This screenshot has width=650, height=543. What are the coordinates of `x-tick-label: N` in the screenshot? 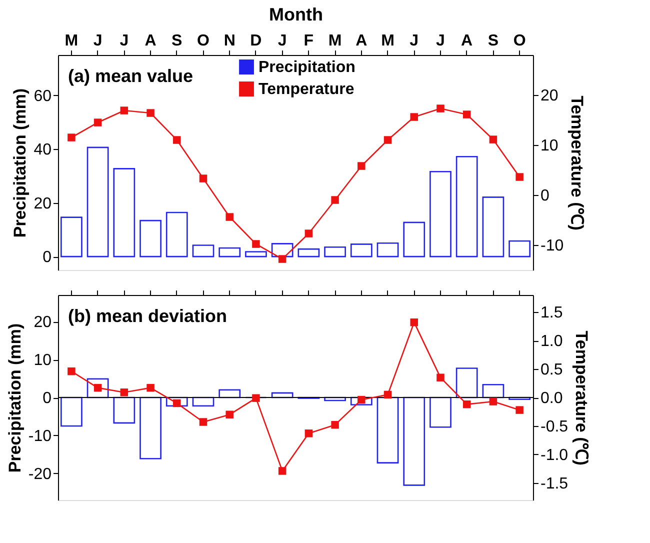 It's located at (230, 41).